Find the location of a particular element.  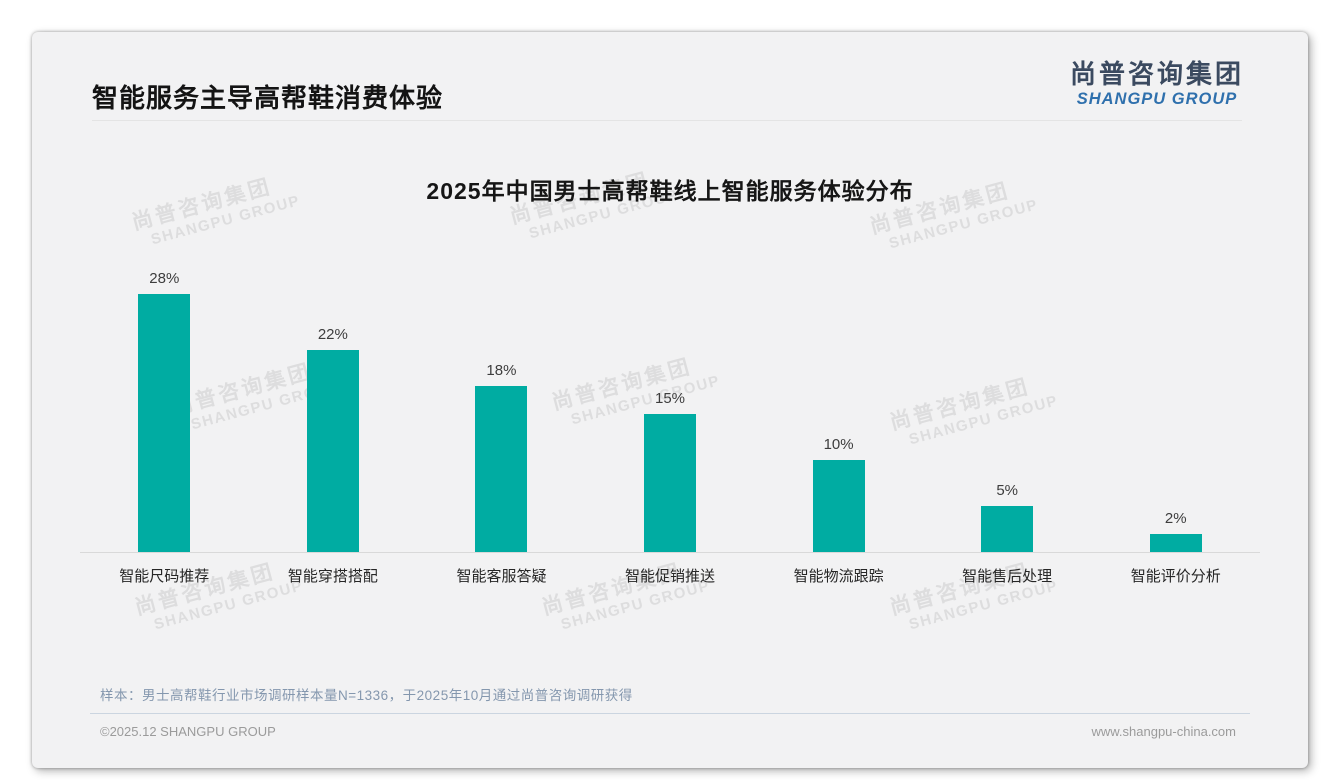

category-label: 智能促销推送 is located at coordinates (670, 576).